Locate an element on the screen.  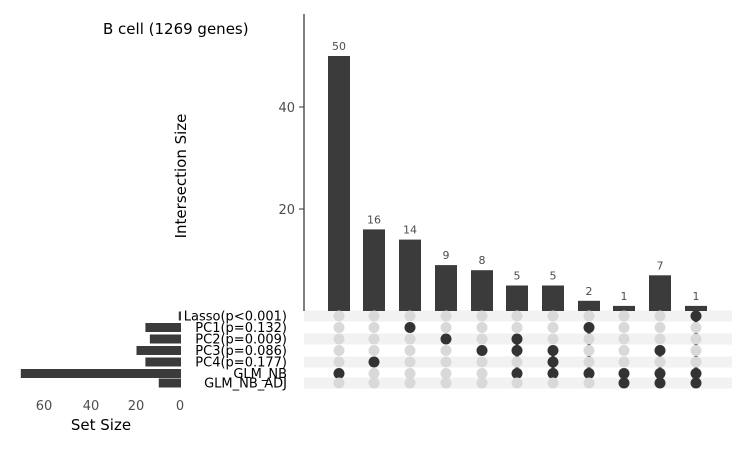
bar-value-label: 16 is located at coordinates (374, 219).